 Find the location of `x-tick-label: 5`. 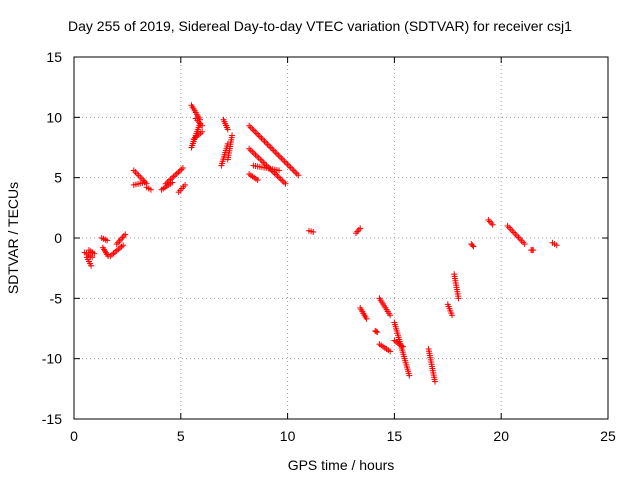

x-tick-label: 5 is located at coordinates (181, 436).